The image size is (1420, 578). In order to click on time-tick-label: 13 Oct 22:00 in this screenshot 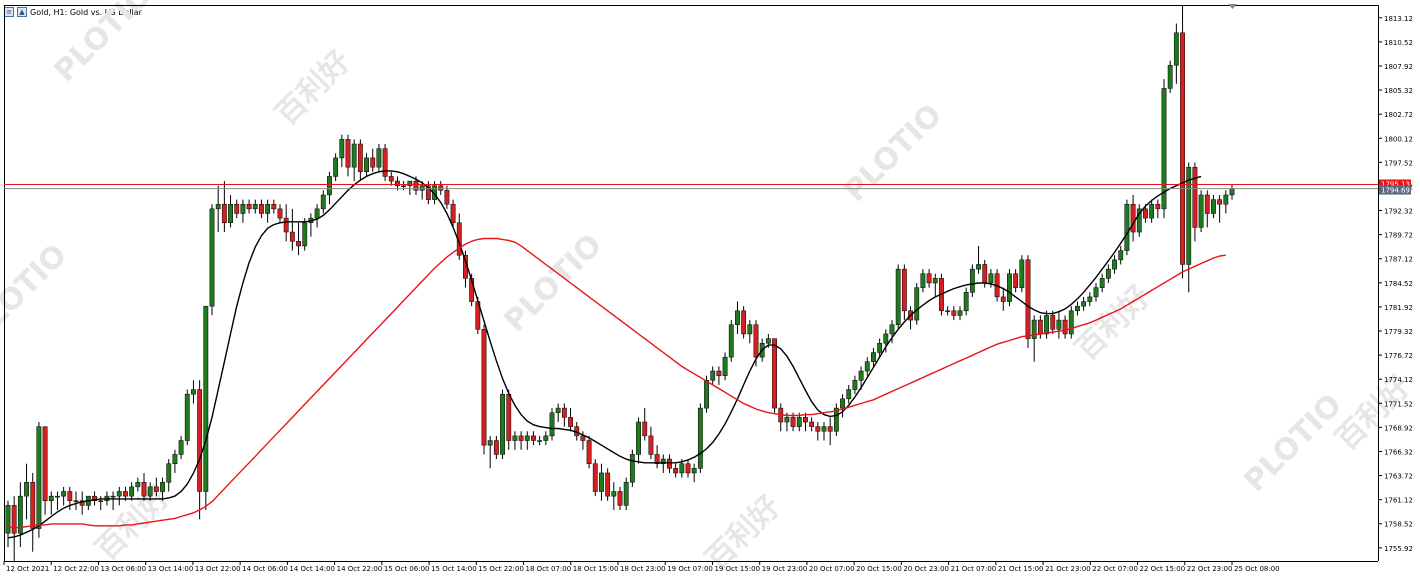, I will do `click(218, 569)`.